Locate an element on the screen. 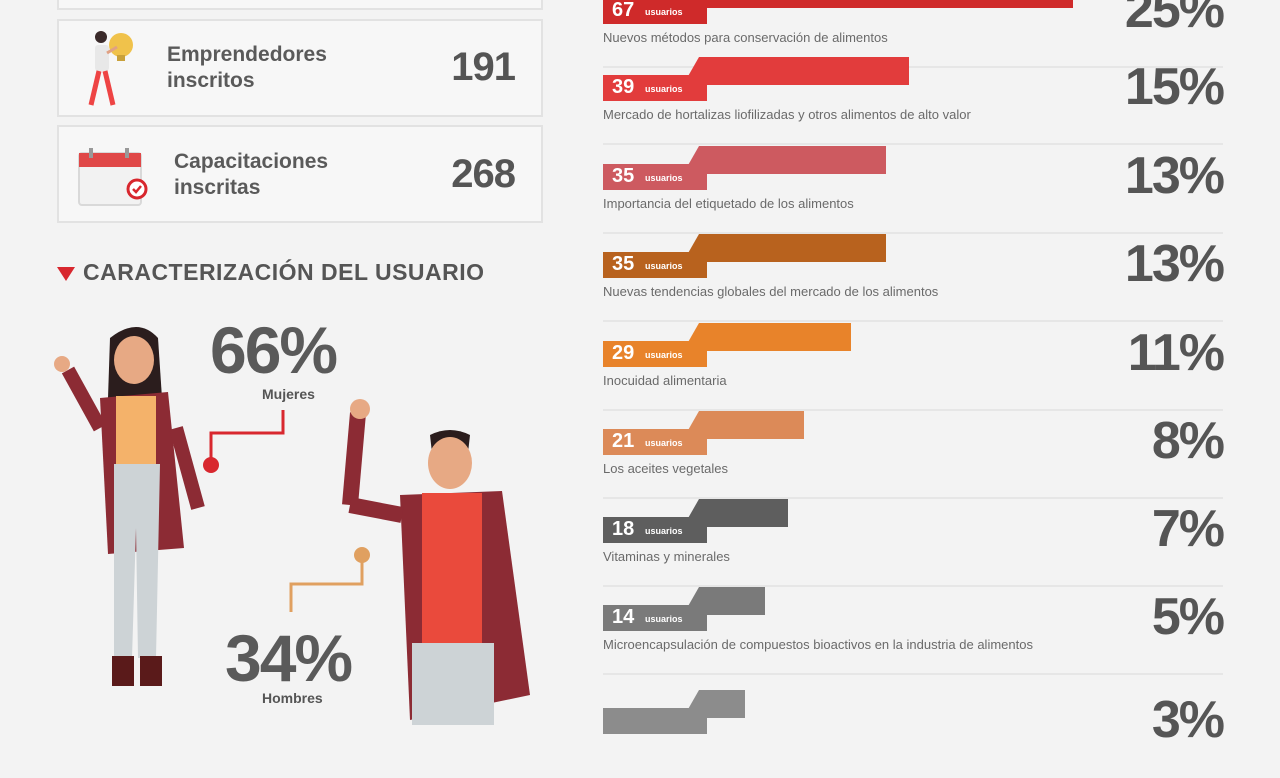 The width and height of the screenshot is (1280, 778). women-label: Mujeres is located at coordinates (288, 394).